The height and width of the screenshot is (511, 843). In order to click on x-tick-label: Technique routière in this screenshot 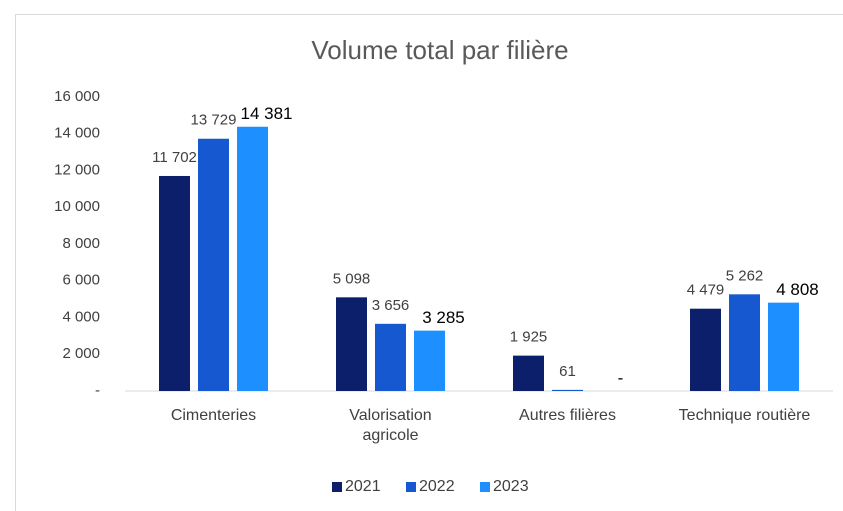, I will do `click(744, 415)`.